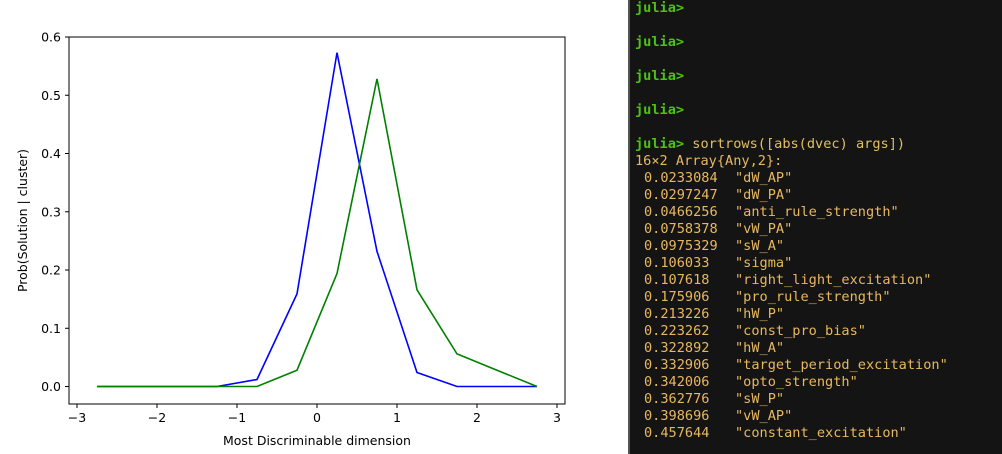 The width and height of the screenshot is (1002, 454). What do you see at coordinates (51, 153) in the screenshot?
I see `y-tick-label: 0.4` at bounding box center [51, 153].